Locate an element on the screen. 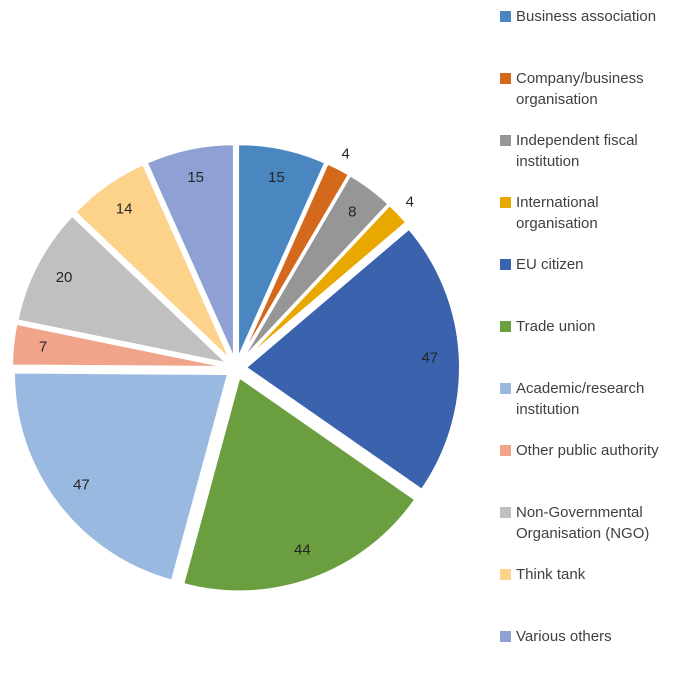 The width and height of the screenshot is (674, 688). legend-entry: International organisation is located at coordinates (587, 223).